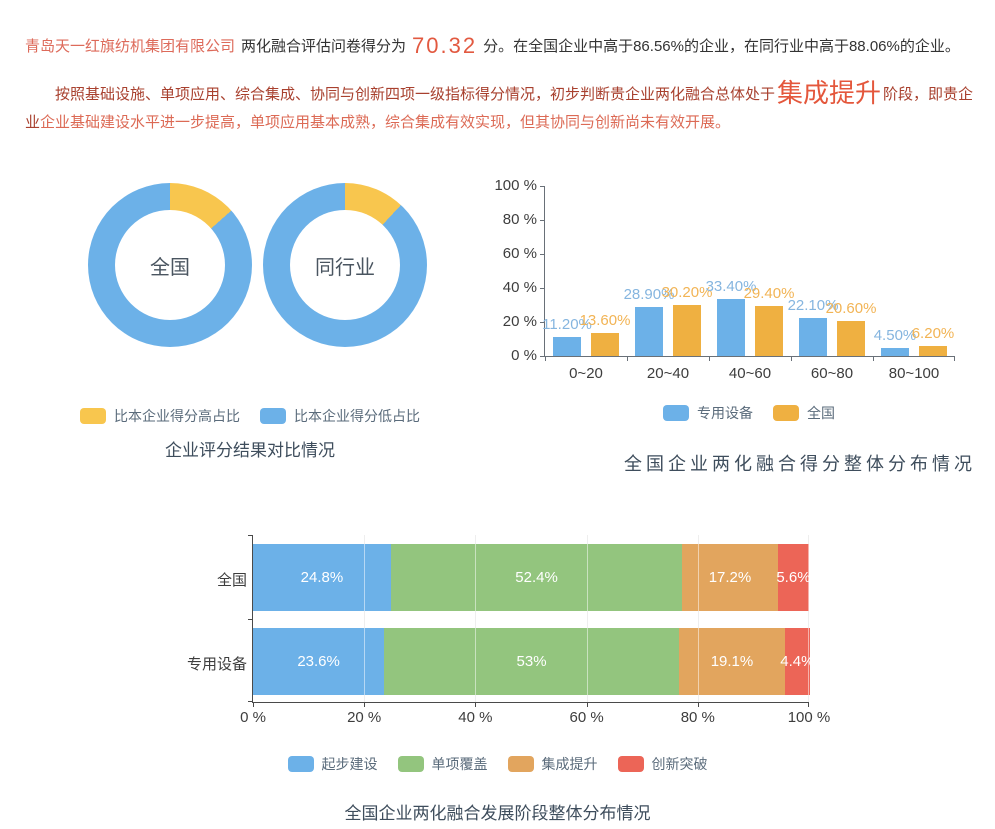 Image resolution: width=995 pixels, height=829 pixels. Describe the element at coordinates (93, 416) in the screenshot. I see `legend-swatch-yellow` at that location.